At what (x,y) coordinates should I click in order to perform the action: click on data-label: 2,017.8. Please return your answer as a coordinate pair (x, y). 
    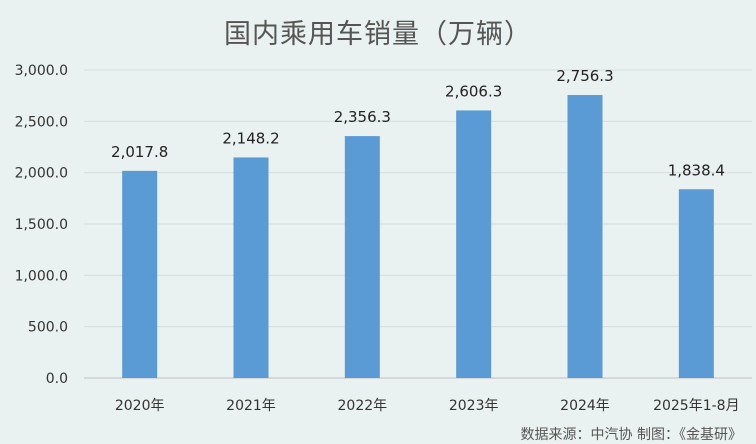
    Looking at the image, I should click on (139, 152).